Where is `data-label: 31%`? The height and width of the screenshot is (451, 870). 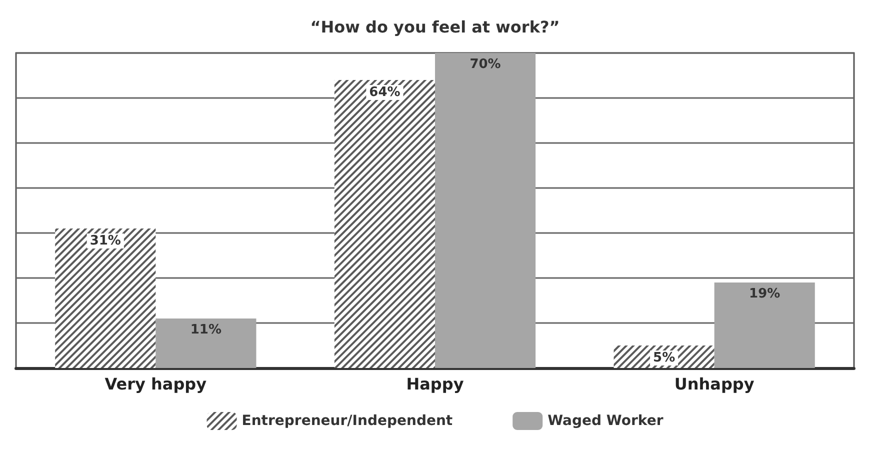
data-label: 31% is located at coordinates (105, 241).